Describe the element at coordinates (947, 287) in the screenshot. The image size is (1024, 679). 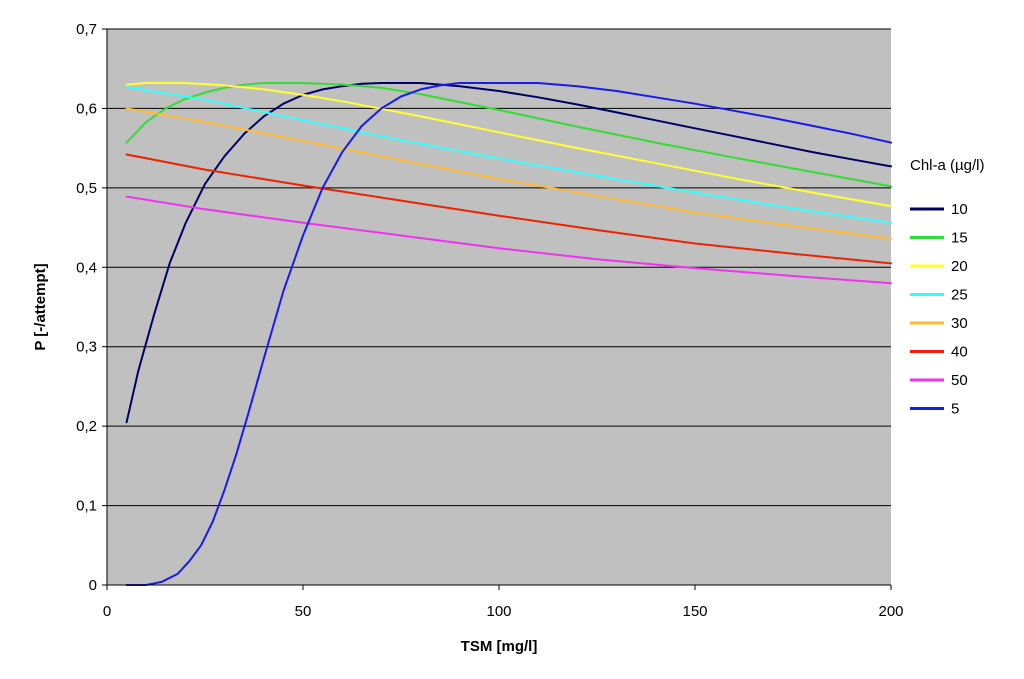
I see `legend: Chl-a (µg/l) 10 15 20 25 30 40 50 5` at that location.